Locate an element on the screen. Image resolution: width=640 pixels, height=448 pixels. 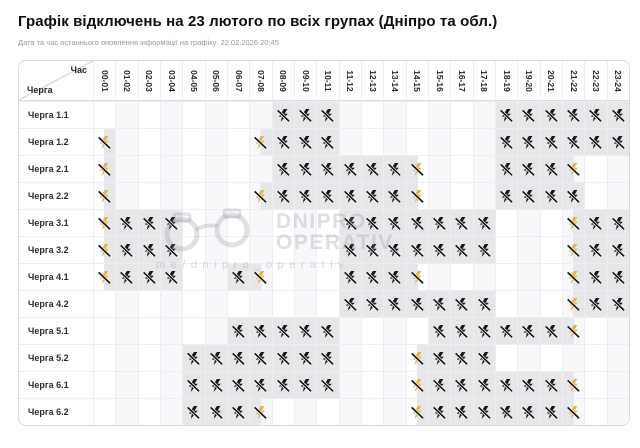
queue-label: Черга 2.1 is located at coordinates (56, 168).